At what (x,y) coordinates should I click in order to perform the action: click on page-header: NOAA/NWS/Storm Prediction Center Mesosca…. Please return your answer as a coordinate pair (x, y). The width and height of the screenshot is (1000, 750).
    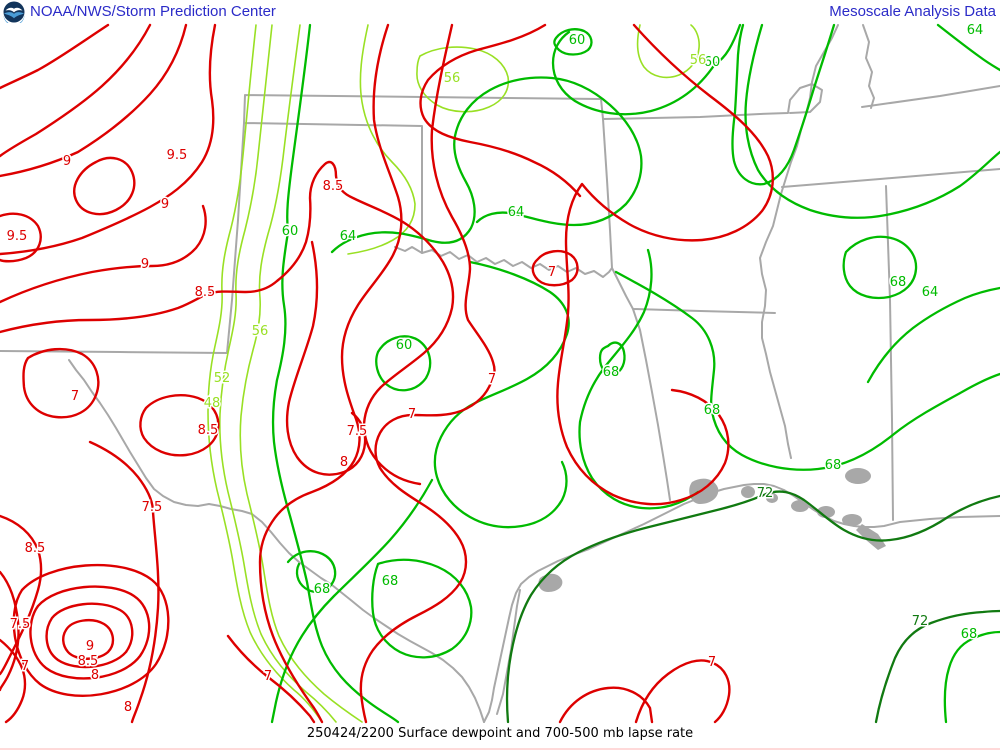
    Looking at the image, I should click on (500, 12).